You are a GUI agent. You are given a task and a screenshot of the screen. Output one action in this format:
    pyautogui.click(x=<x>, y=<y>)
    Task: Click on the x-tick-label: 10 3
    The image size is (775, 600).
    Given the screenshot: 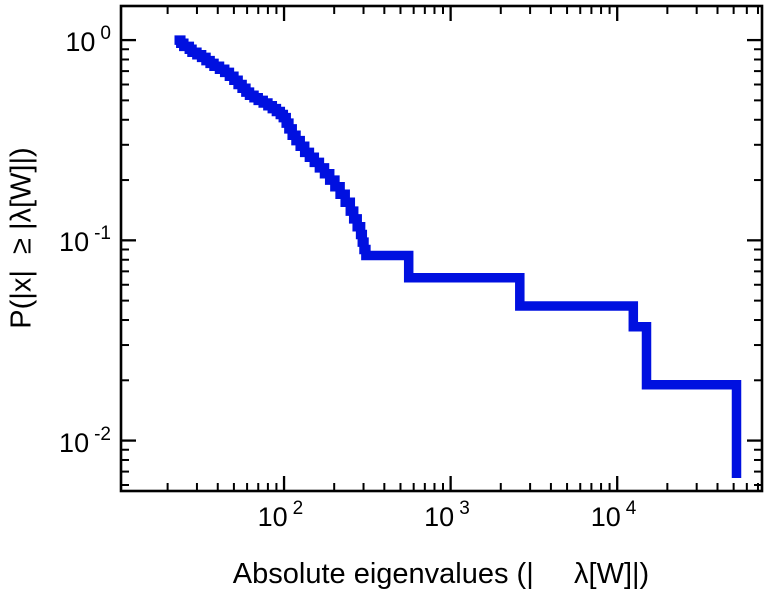 What is the action you would take?
    pyautogui.click(x=447, y=515)
    